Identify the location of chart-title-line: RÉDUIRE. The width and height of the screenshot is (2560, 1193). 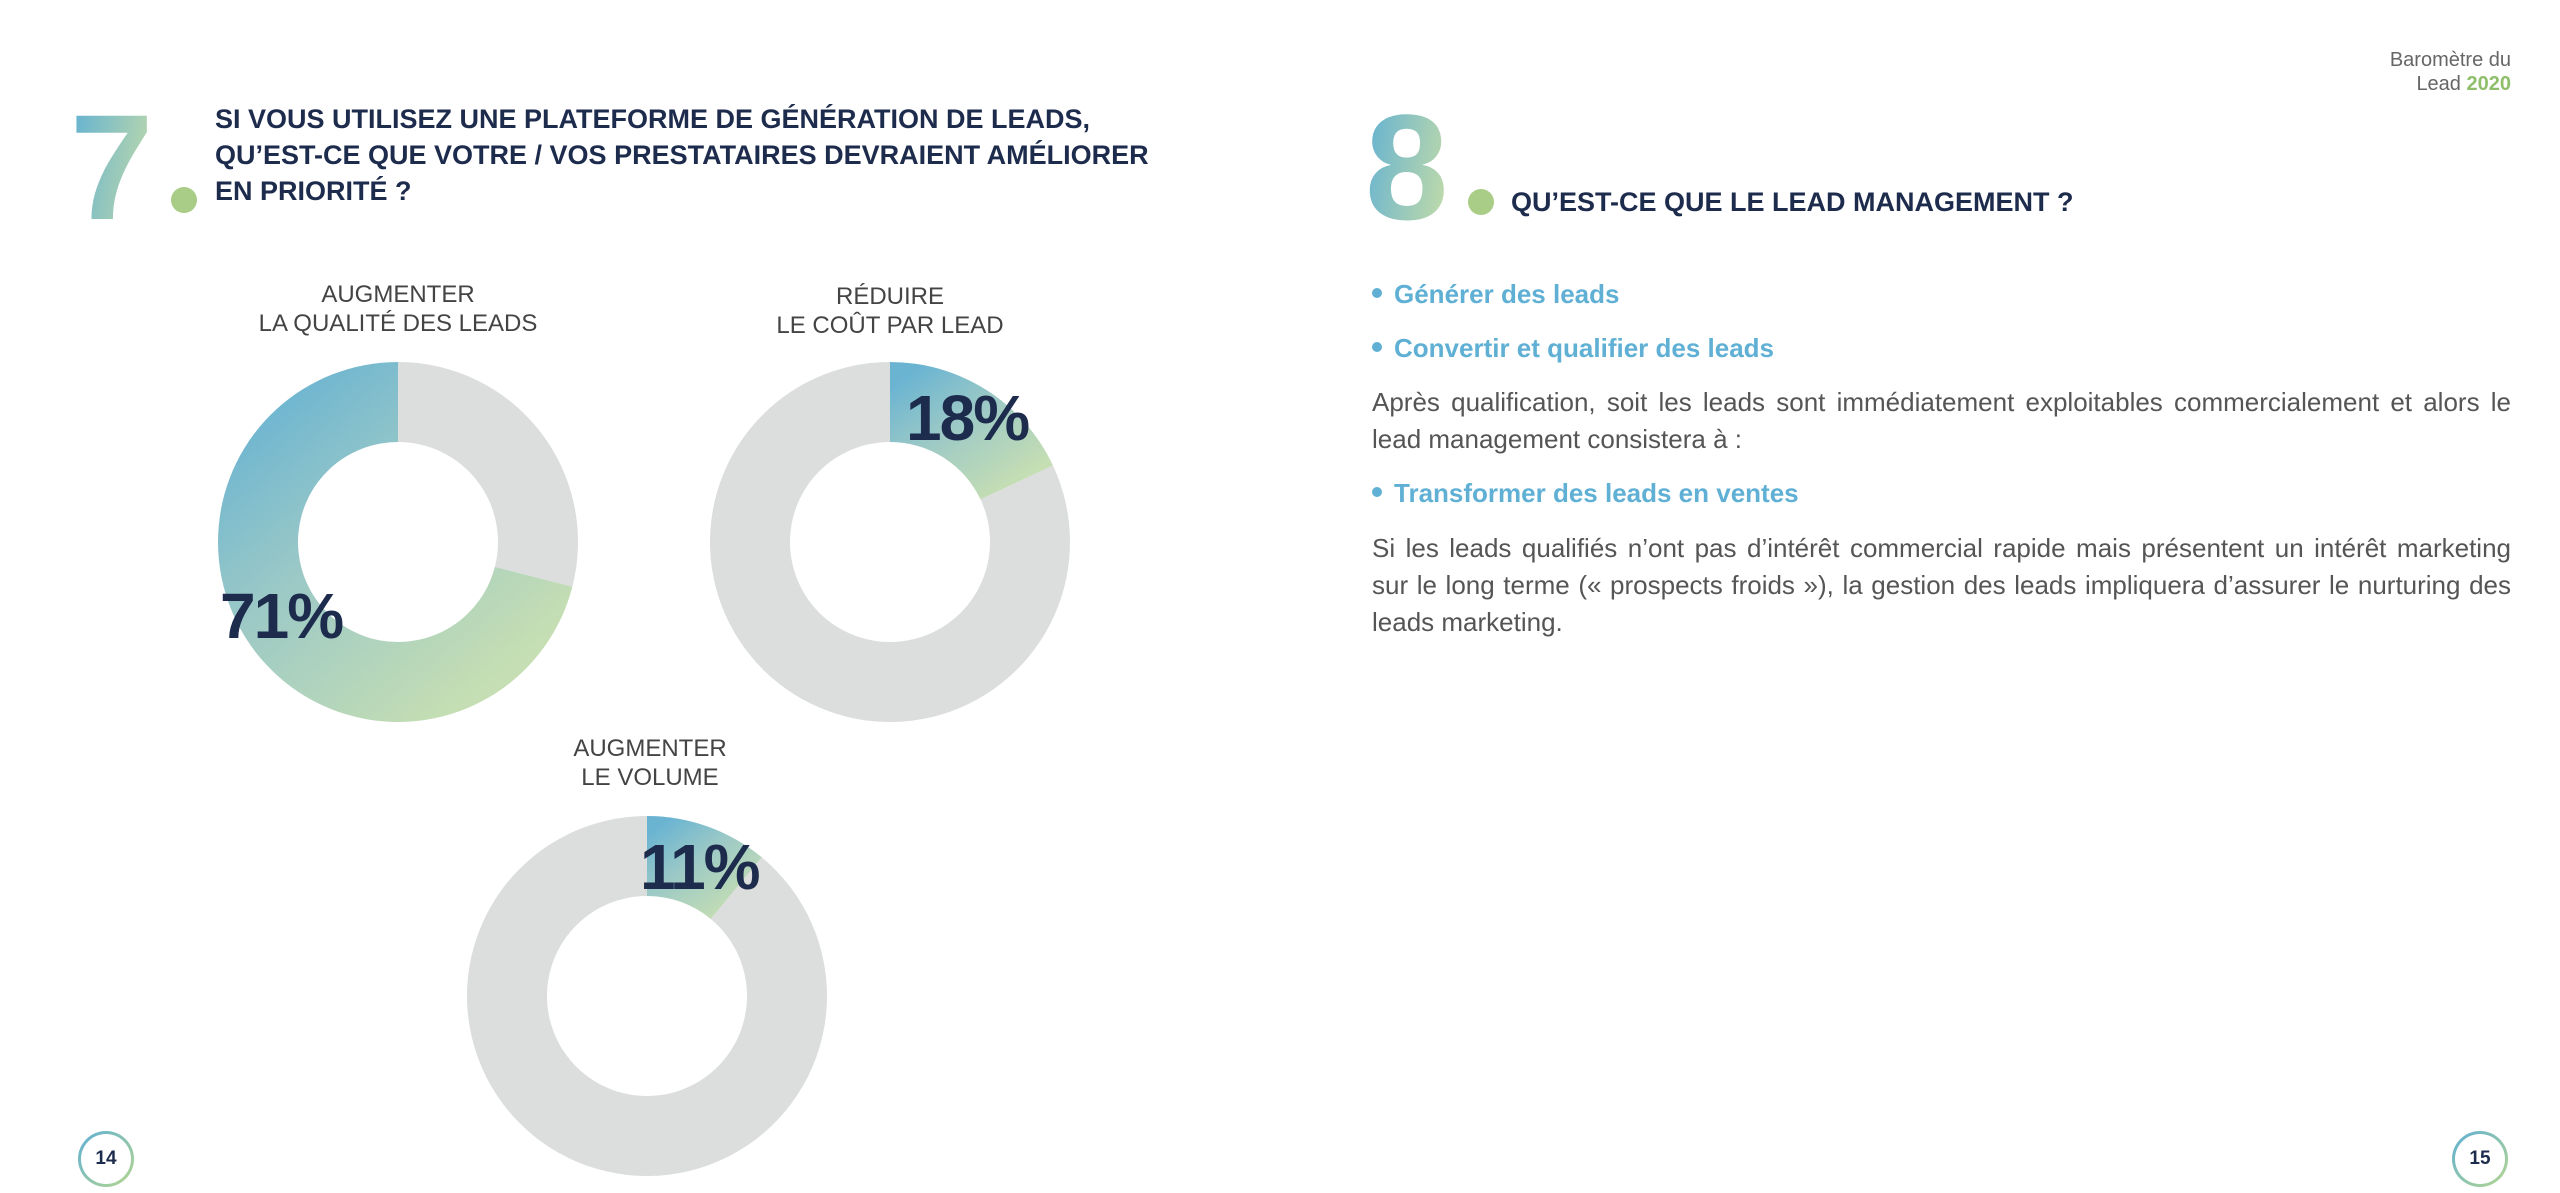
(889, 296).